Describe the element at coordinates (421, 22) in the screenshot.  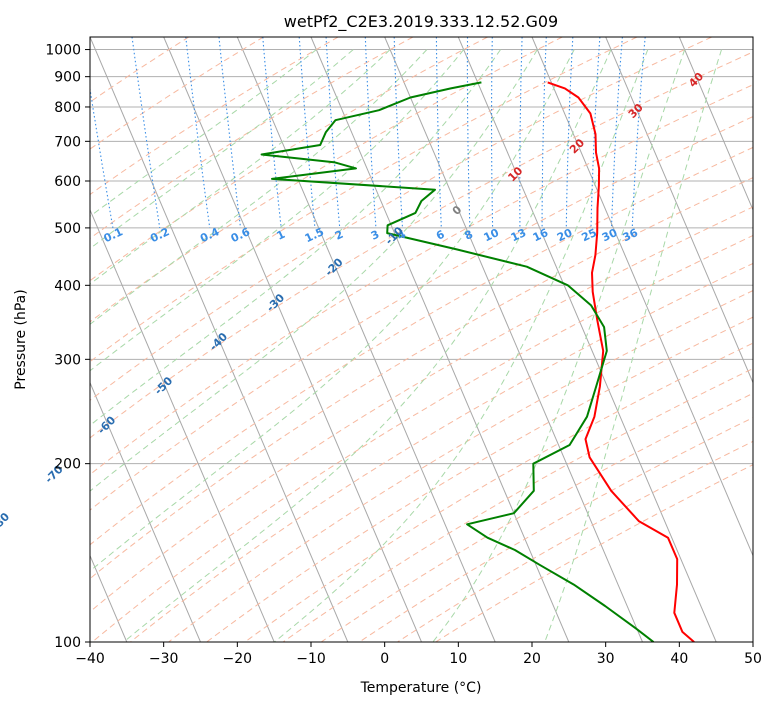
I see `chart-title: wetPf2_C2E3.2019.333.12.52.G09` at that location.